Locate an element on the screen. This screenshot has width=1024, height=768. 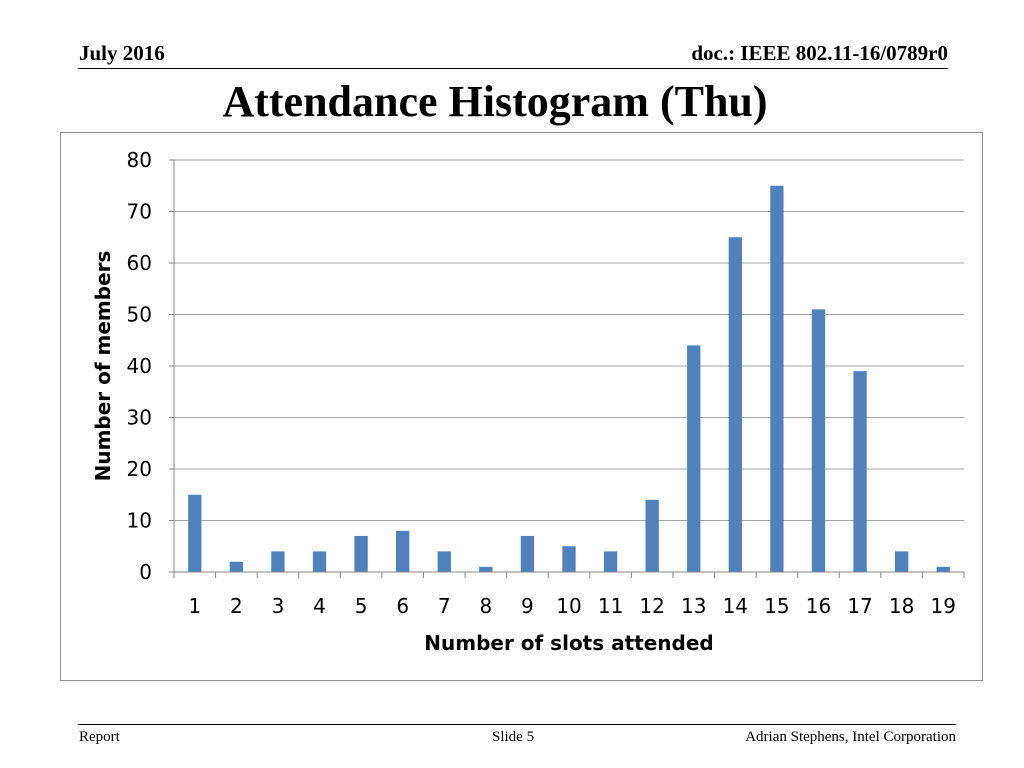
x-tick-label: 14 is located at coordinates (735, 606).